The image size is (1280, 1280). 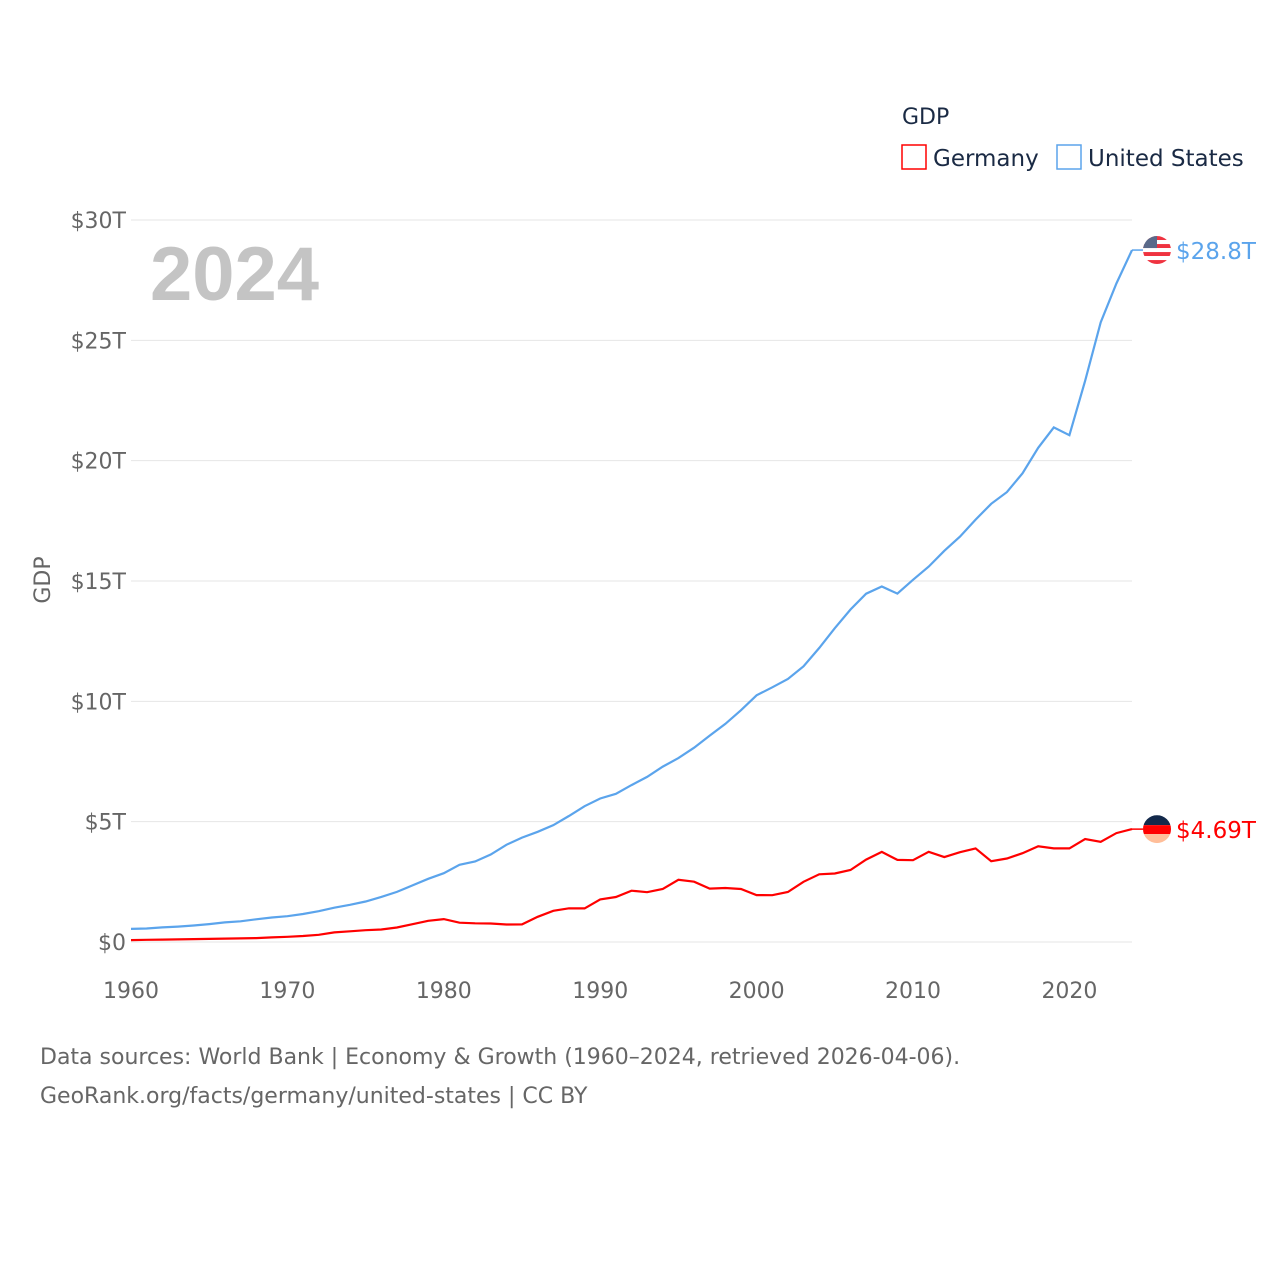 I want to click on y-tick-label: $30T, so click(x=99, y=221).